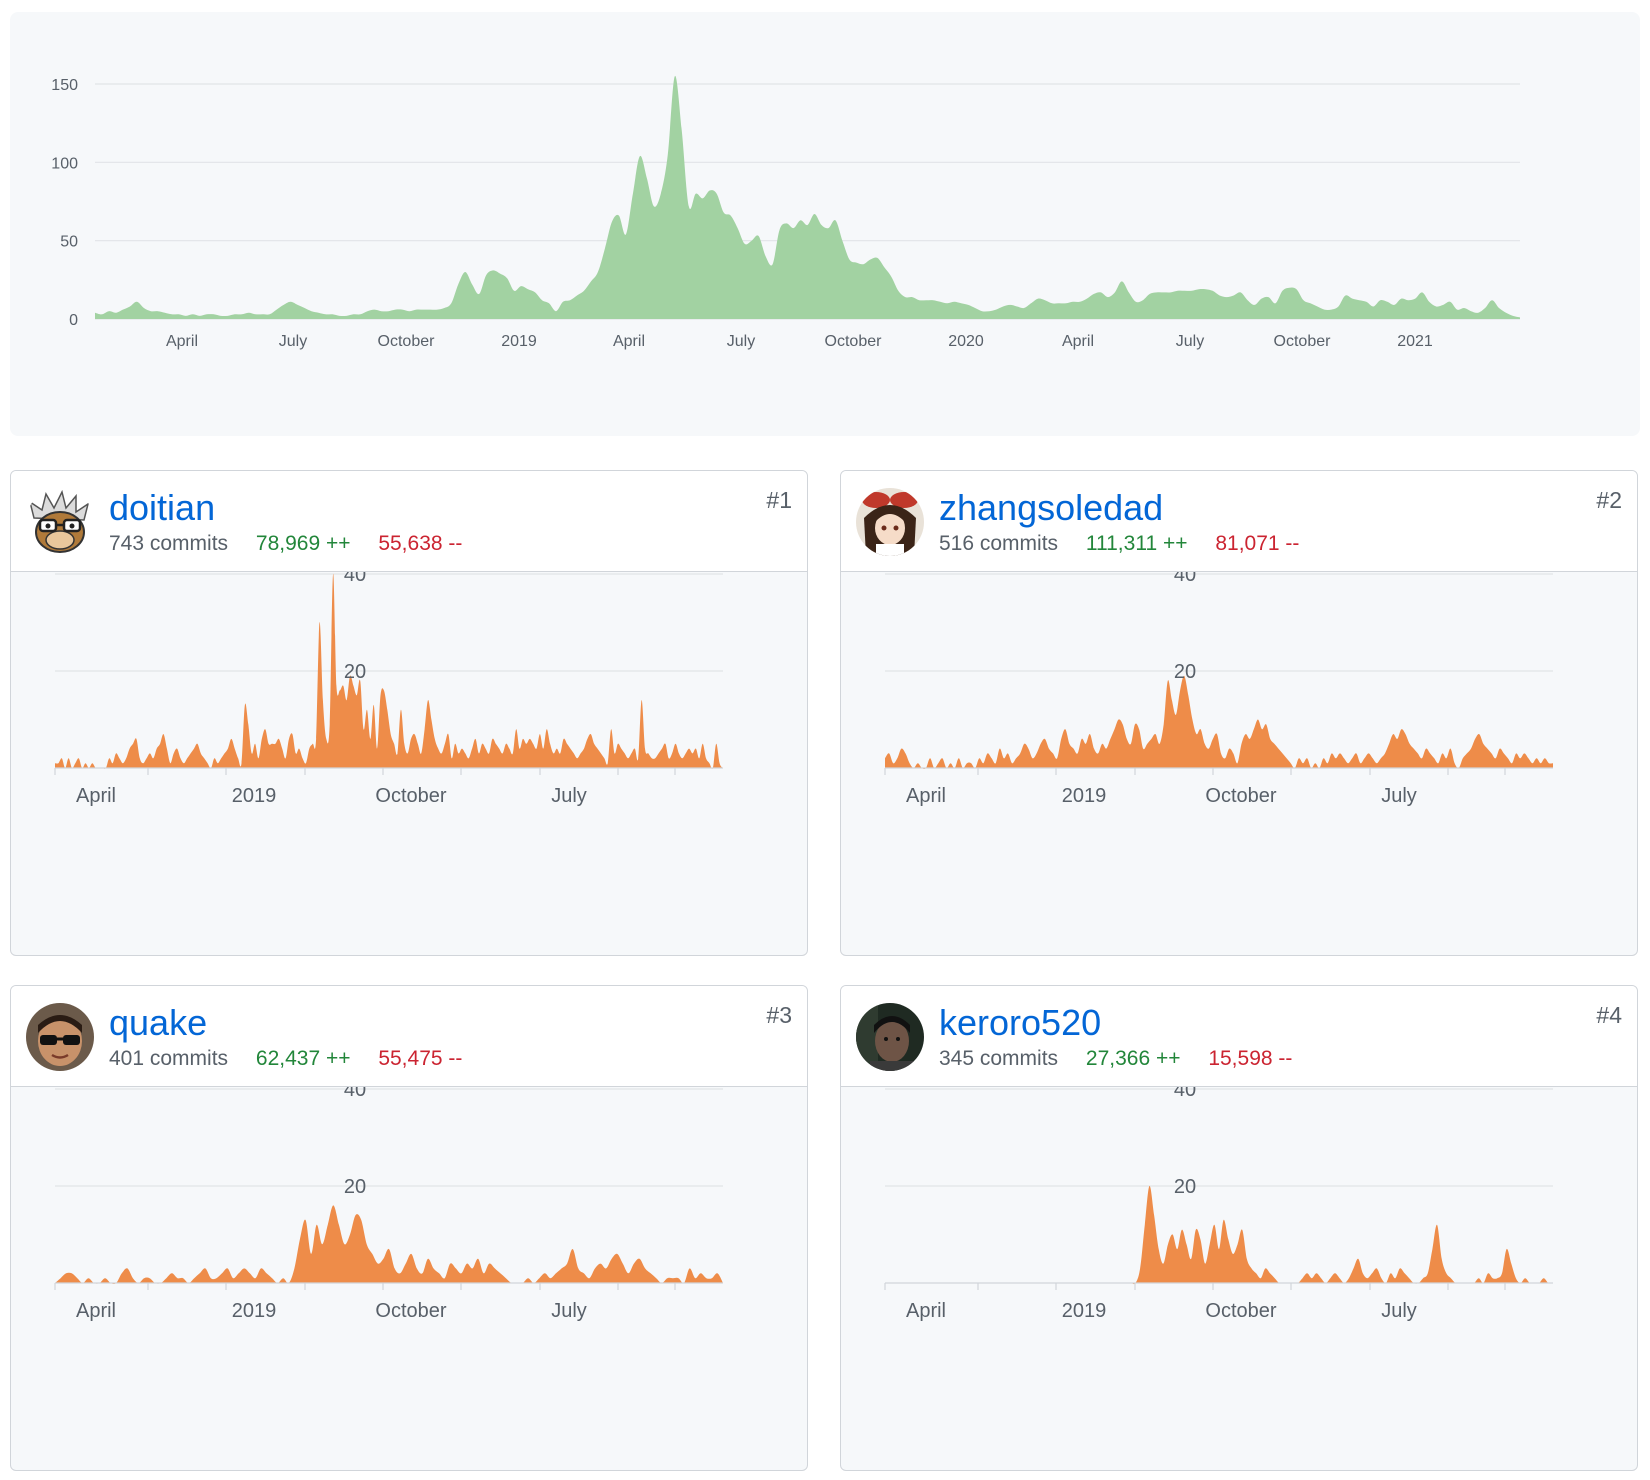 This screenshot has height=1480, width=1650. What do you see at coordinates (73, 320) in the screenshot?
I see `y-tick-label: 0` at bounding box center [73, 320].